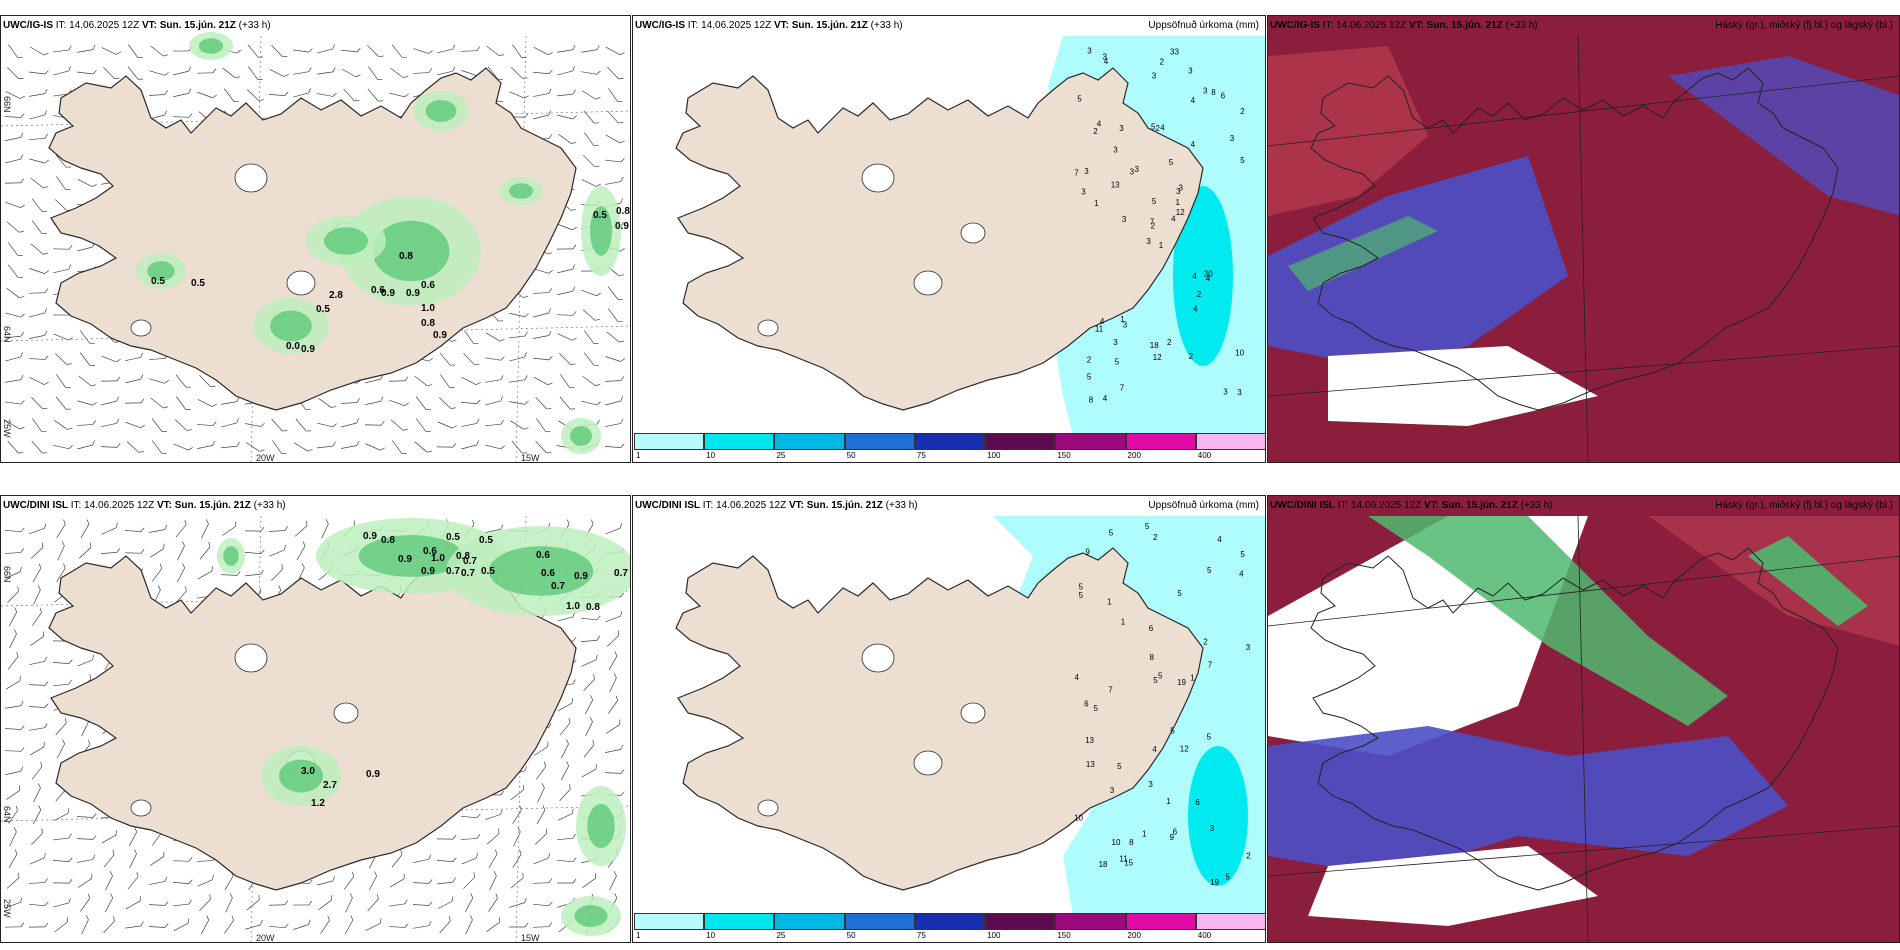 The width and height of the screenshot is (1900, 950). What do you see at coordinates (1087, 551) in the screenshot?
I see `precip-value-label: 9` at bounding box center [1087, 551].